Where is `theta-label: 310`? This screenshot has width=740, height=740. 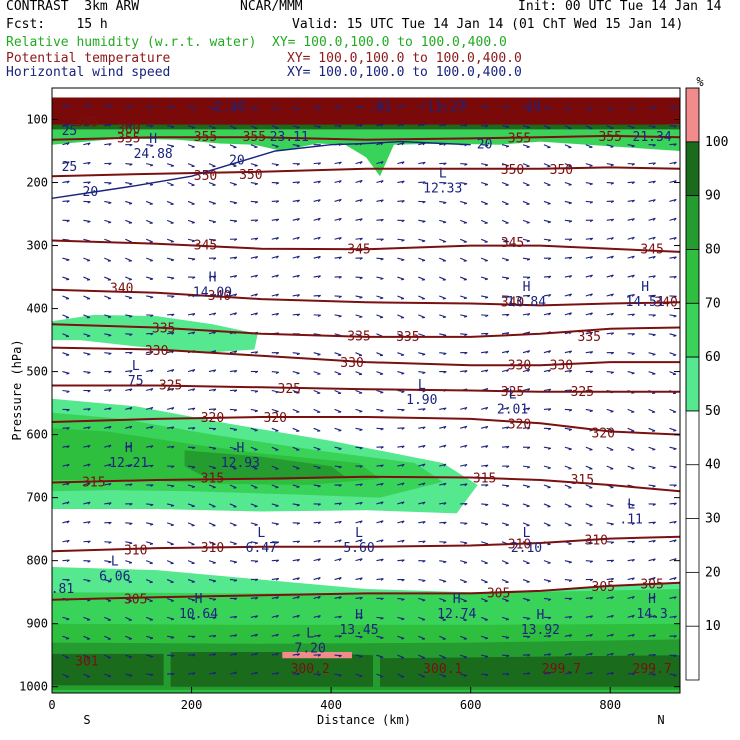 theta-label: 310 is located at coordinates (519, 544).